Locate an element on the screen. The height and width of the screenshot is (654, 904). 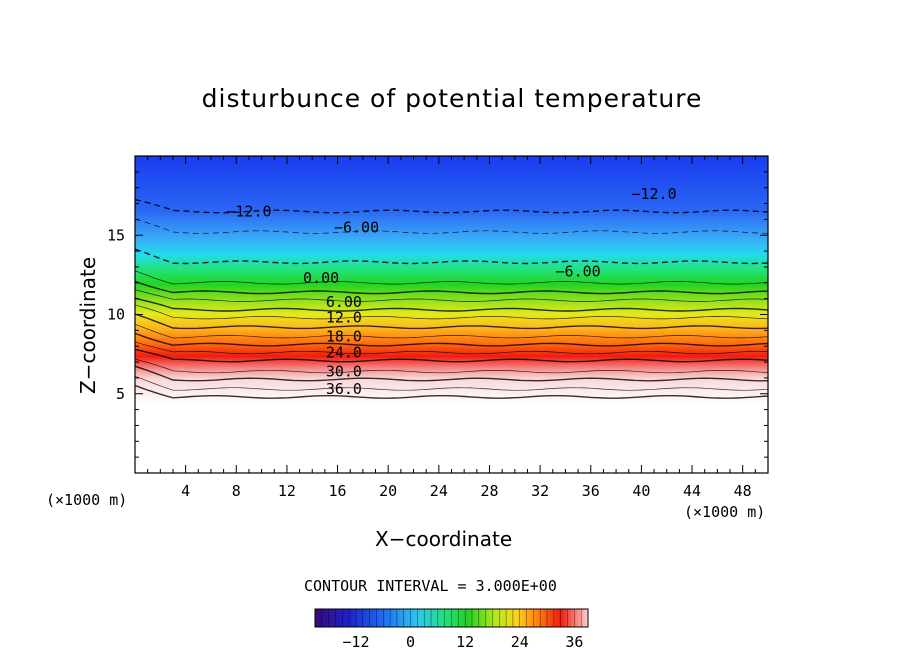
contour-label: 12.0 is located at coordinates (344, 318).